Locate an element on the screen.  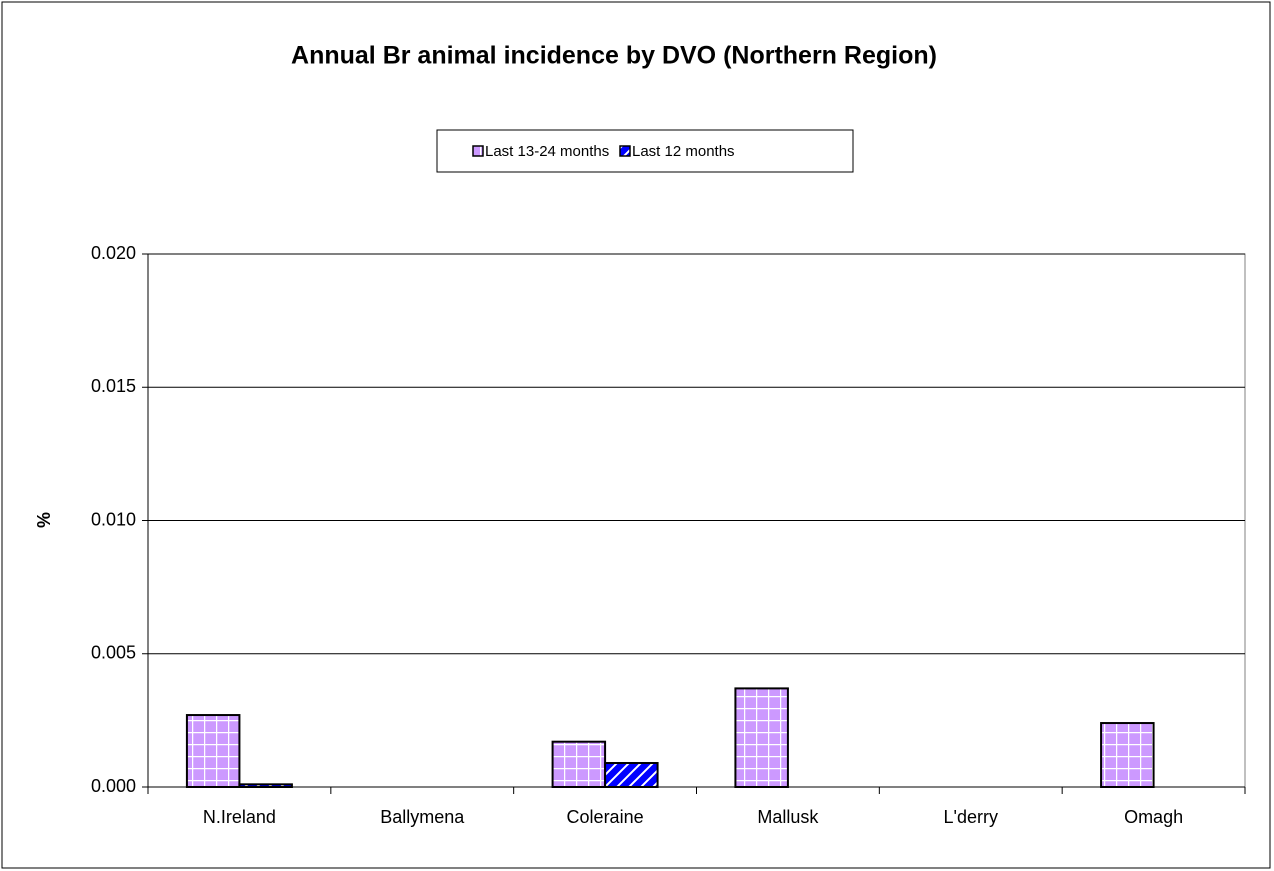
x-tick-label: L'derry is located at coordinates (971, 817).